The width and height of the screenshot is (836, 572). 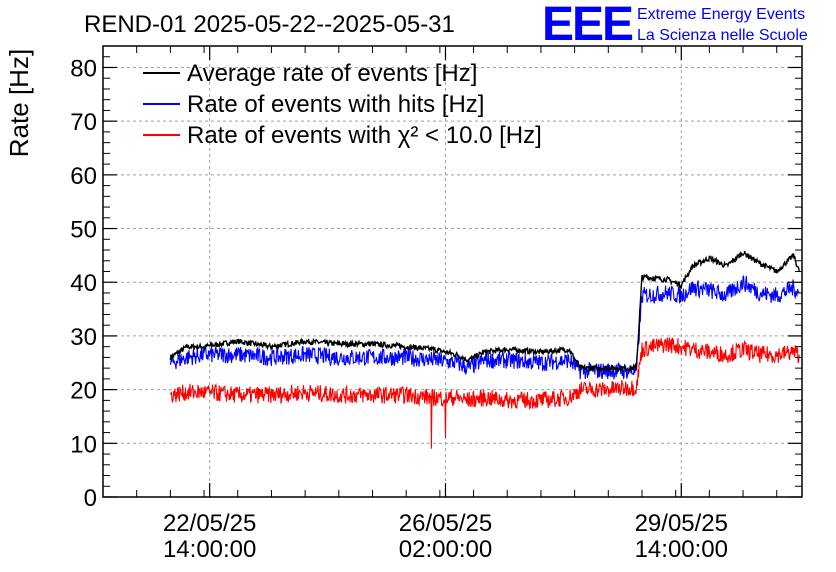 I want to click on legend-label-2: Rate of events with hits [Hz], so click(x=335, y=104).